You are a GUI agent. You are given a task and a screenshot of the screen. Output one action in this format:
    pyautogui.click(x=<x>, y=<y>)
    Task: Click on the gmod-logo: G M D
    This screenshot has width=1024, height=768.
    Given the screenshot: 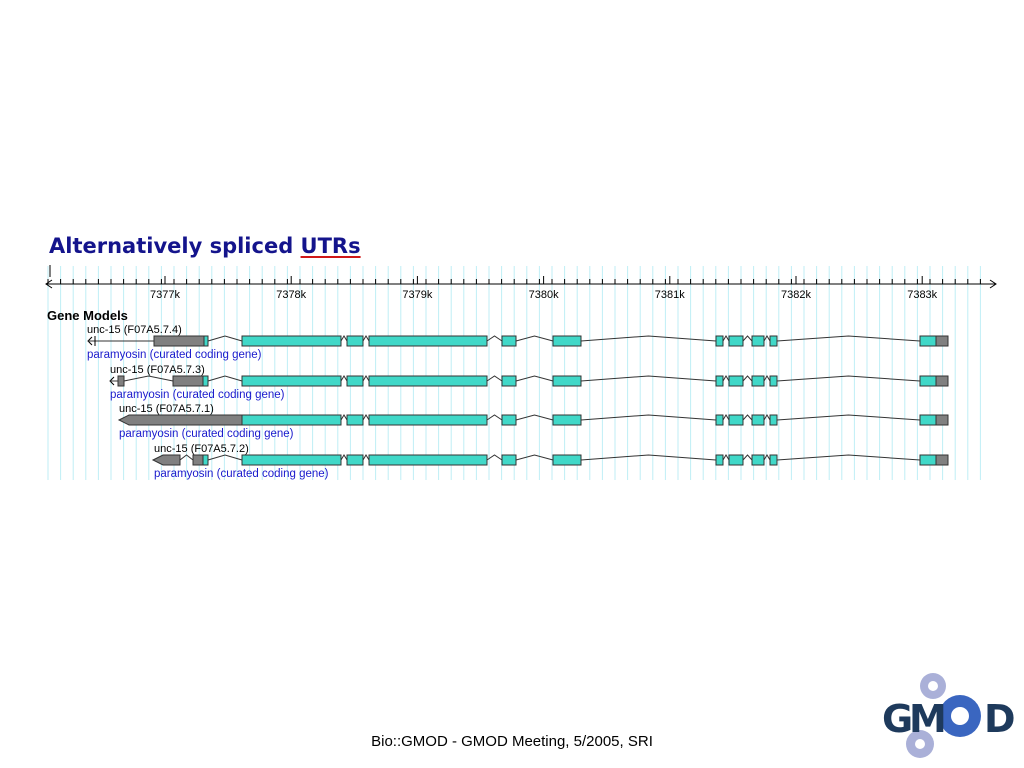 What is the action you would take?
    pyautogui.click(x=949, y=715)
    